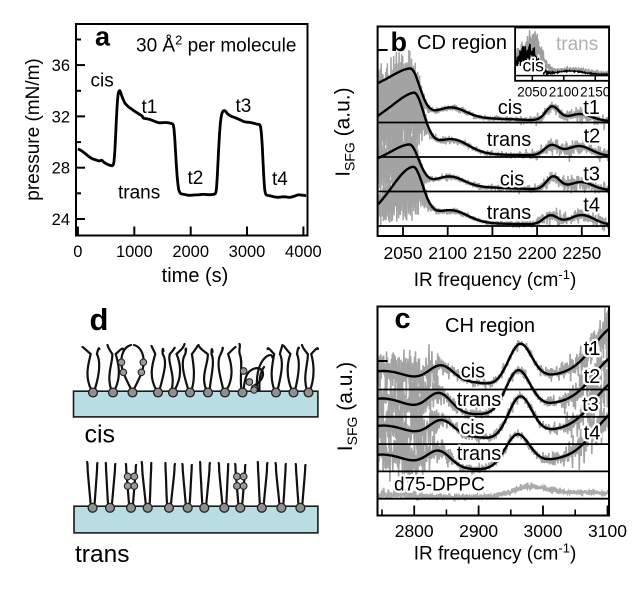 This screenshot has height=589, width=639. I want to click on svg-text: 2900, so click(478, 531).